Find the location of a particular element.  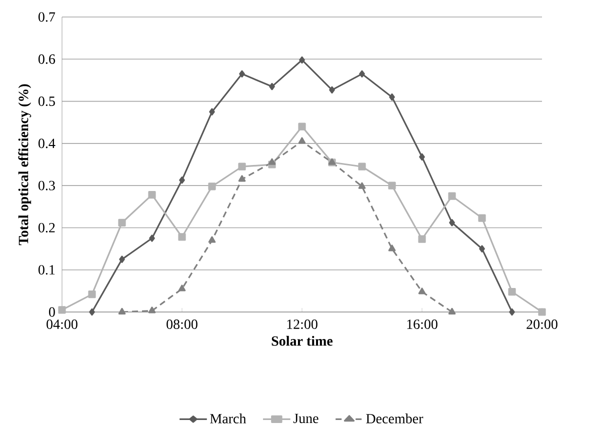

y-axis-title: Total optical efficiency (%) is located at coordinates (25, 165).